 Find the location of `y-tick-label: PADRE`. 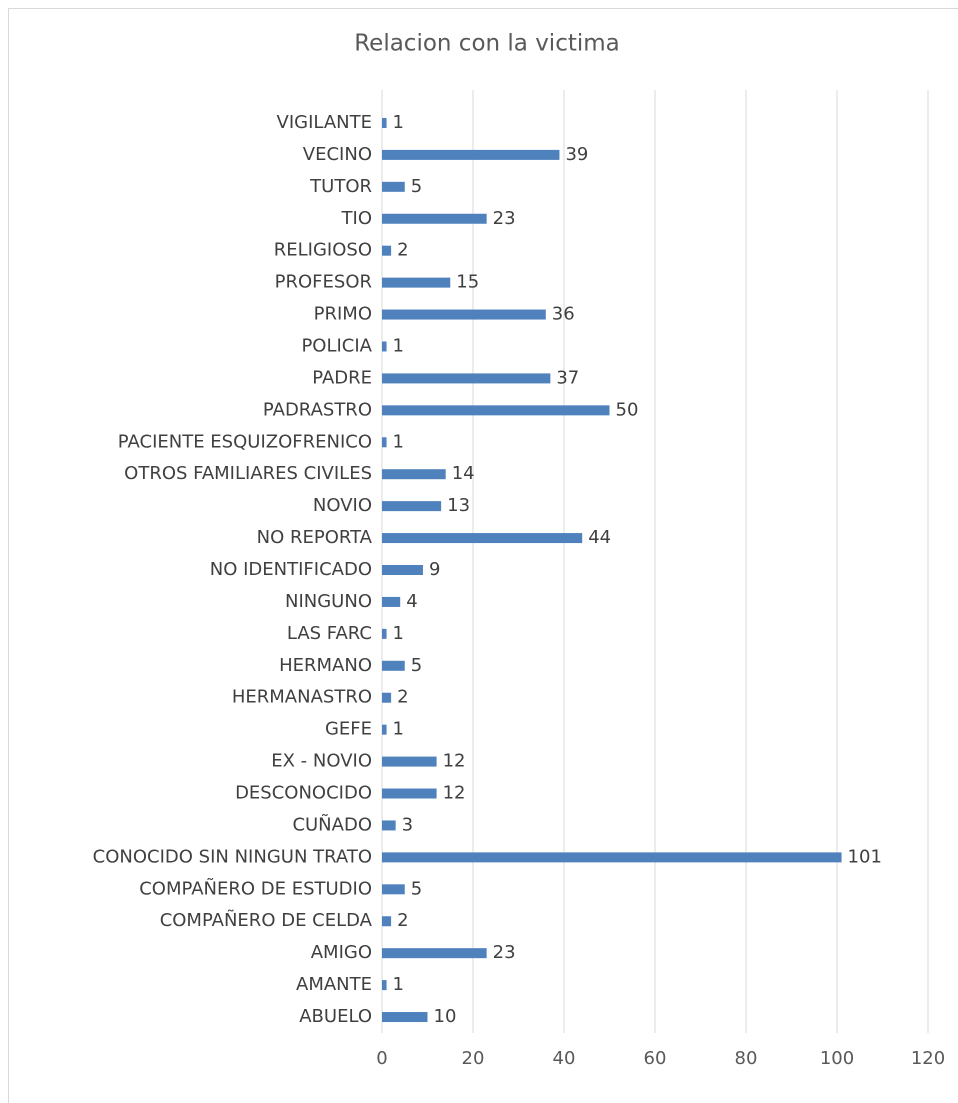

y-tick-label: PADRE is located at coordinates (342, 377).